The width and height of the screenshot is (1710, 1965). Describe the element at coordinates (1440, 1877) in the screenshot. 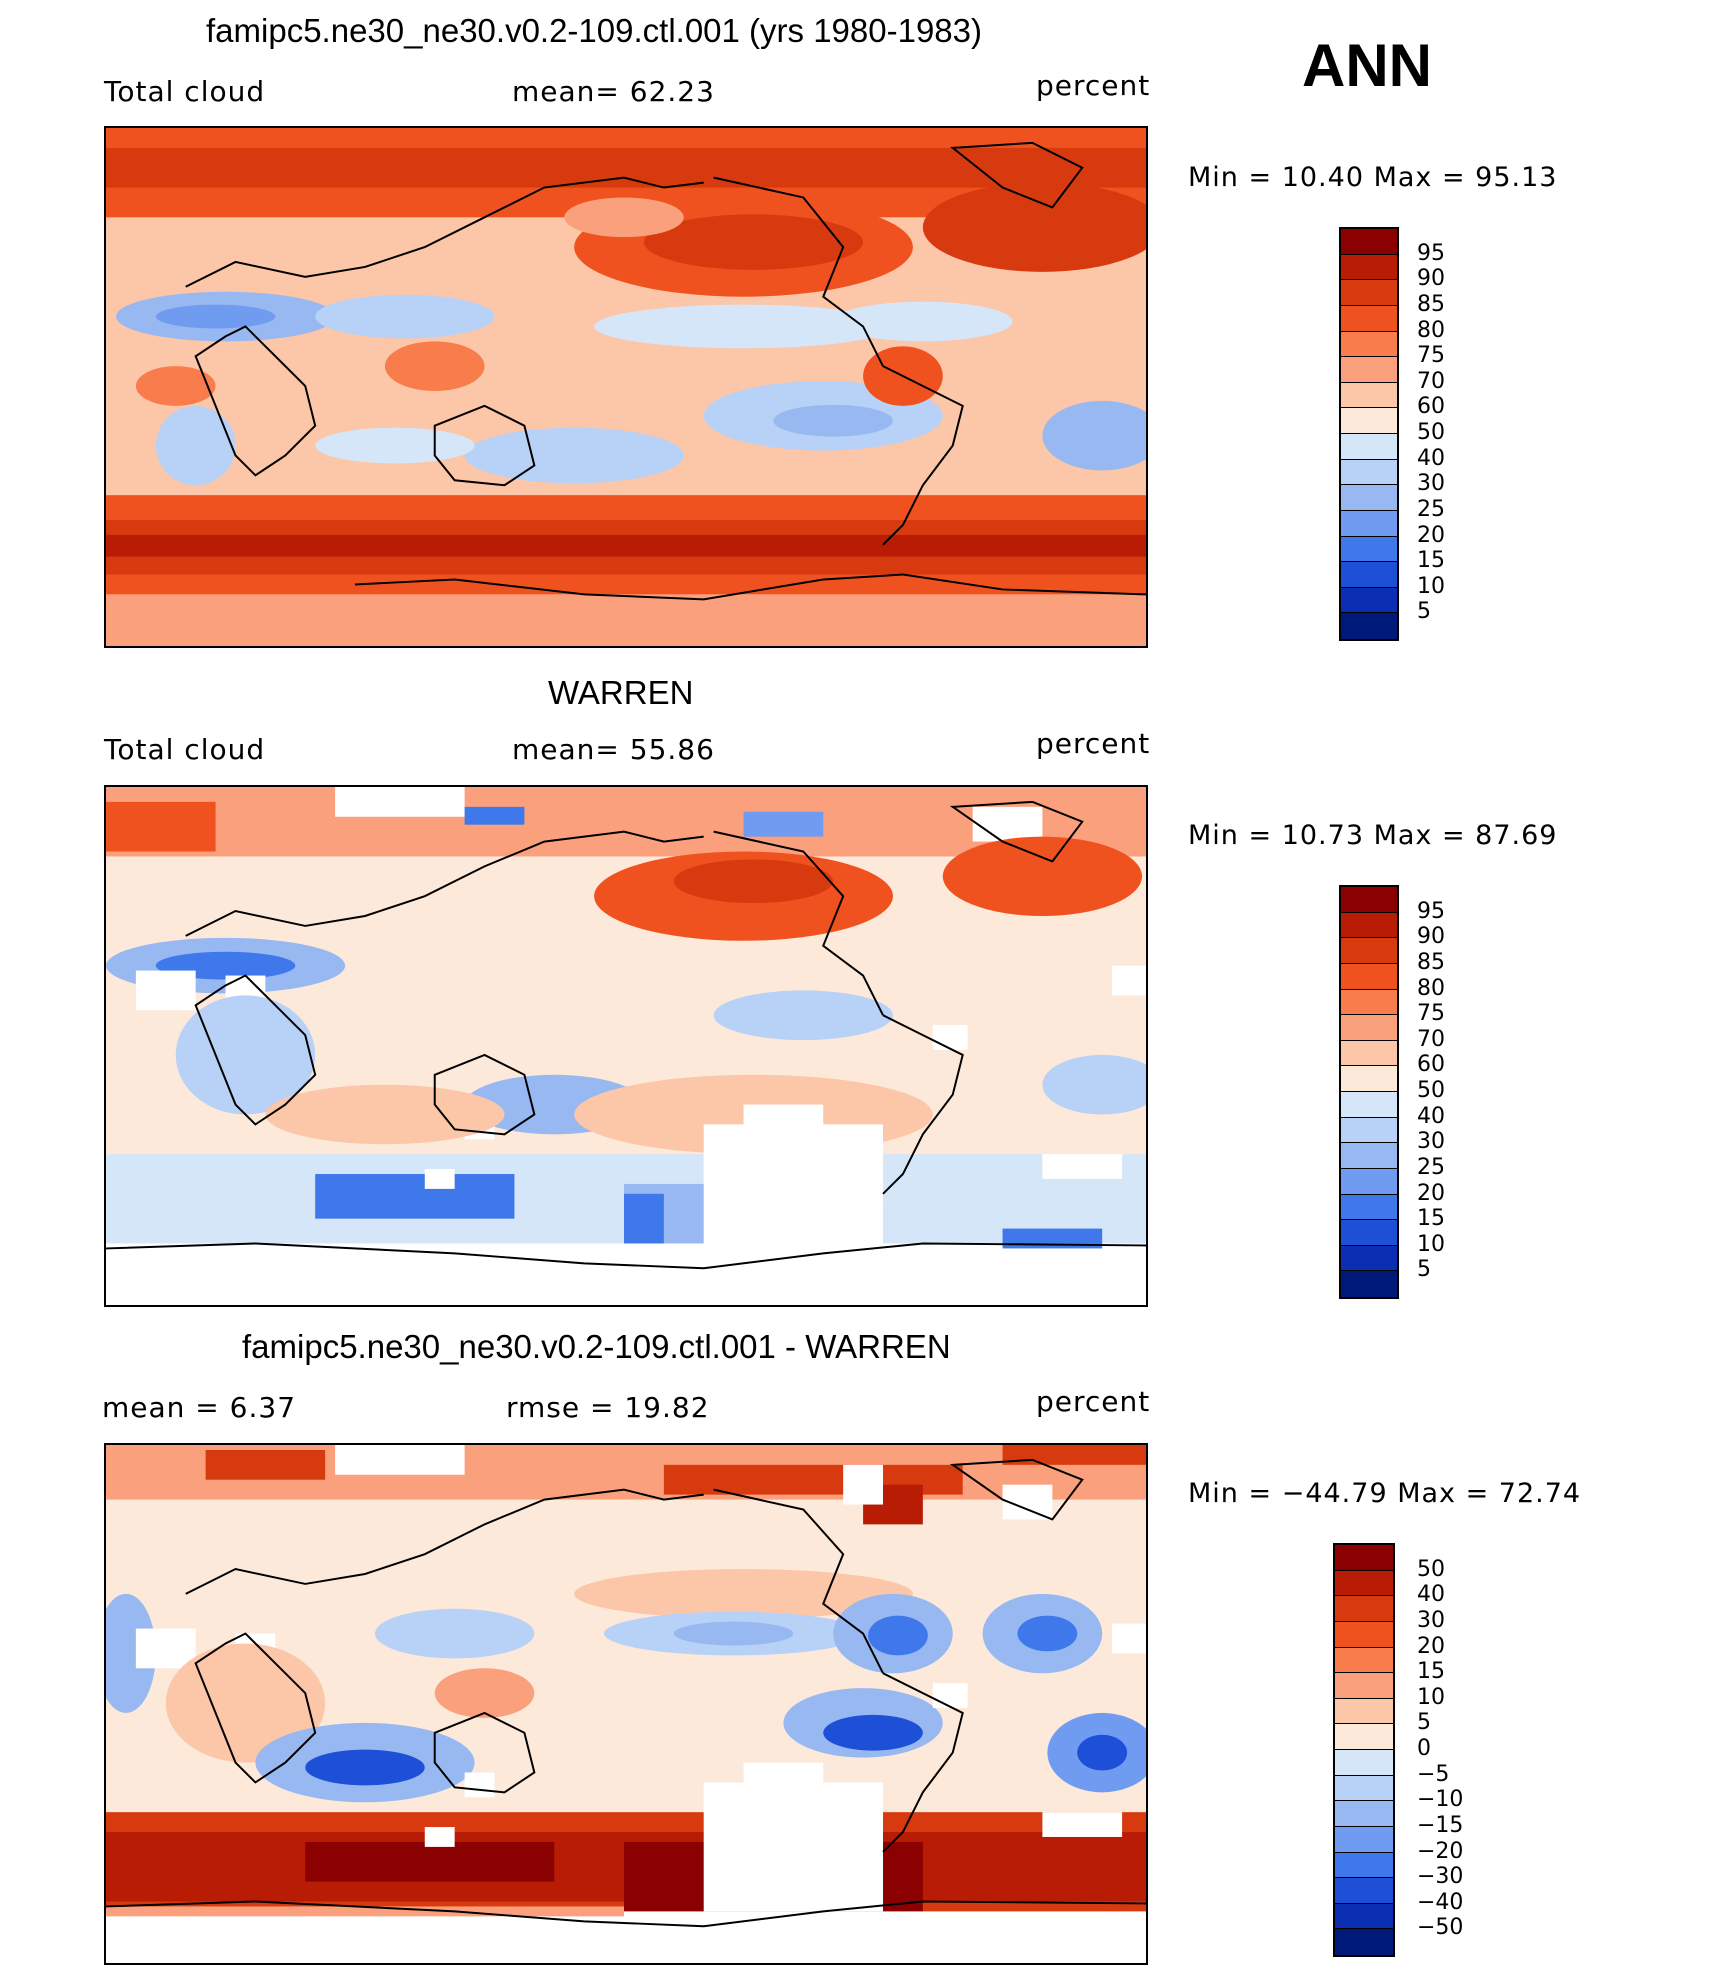

I see `colorbar-tick-label: −30` at that location.